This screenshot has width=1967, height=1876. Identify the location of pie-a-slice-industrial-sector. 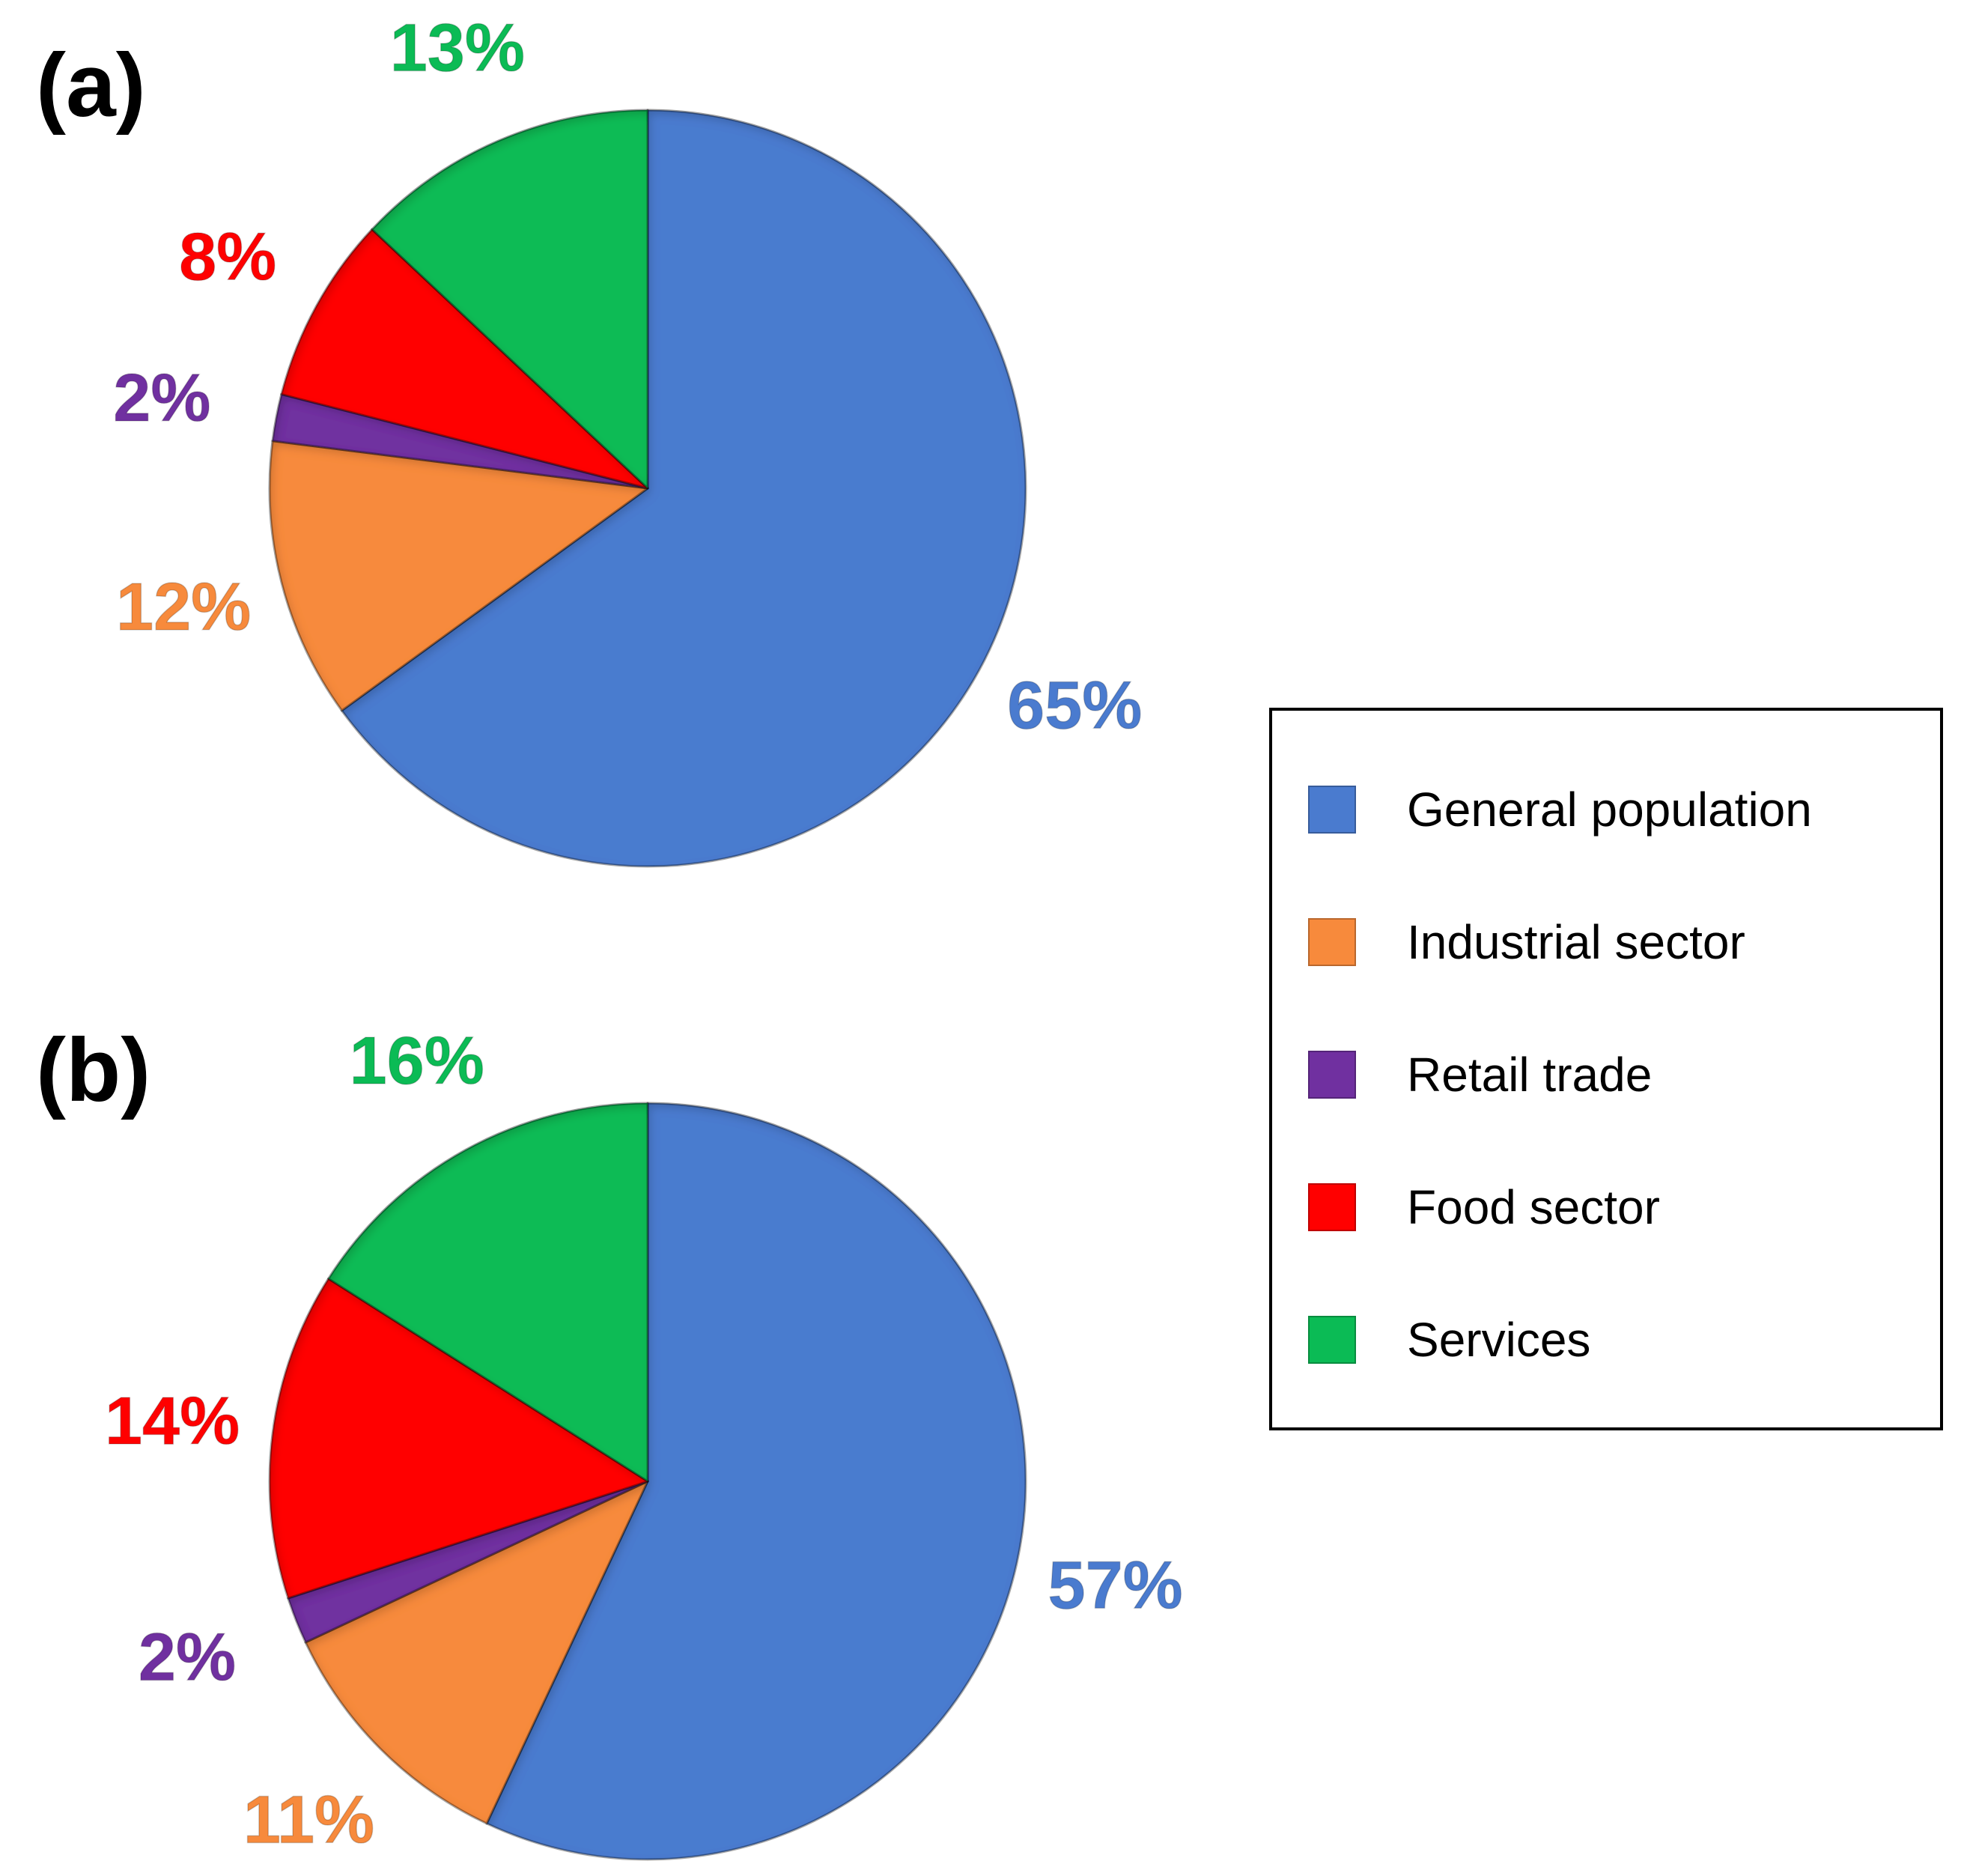
(458, 576).